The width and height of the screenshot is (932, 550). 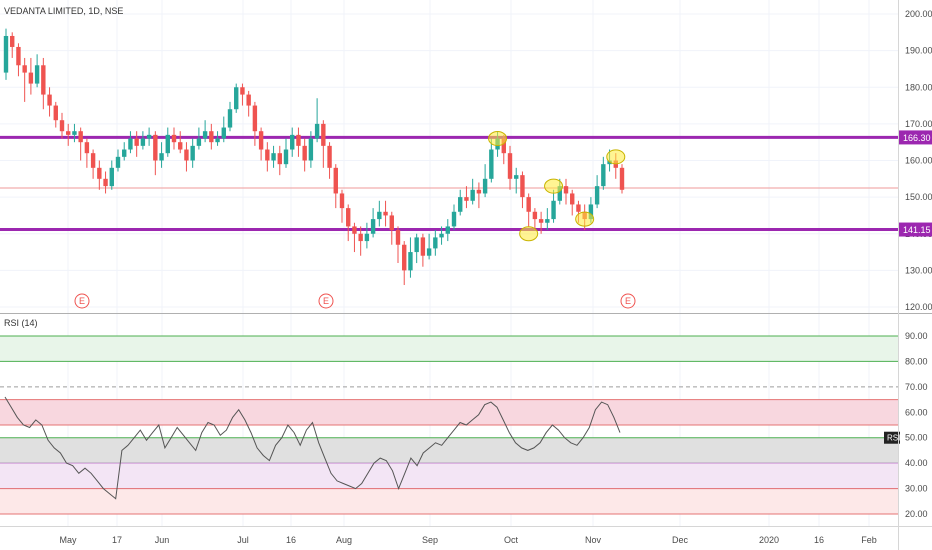 I want to click on y-tick-label: 170.00, so click(x=918, y=124).